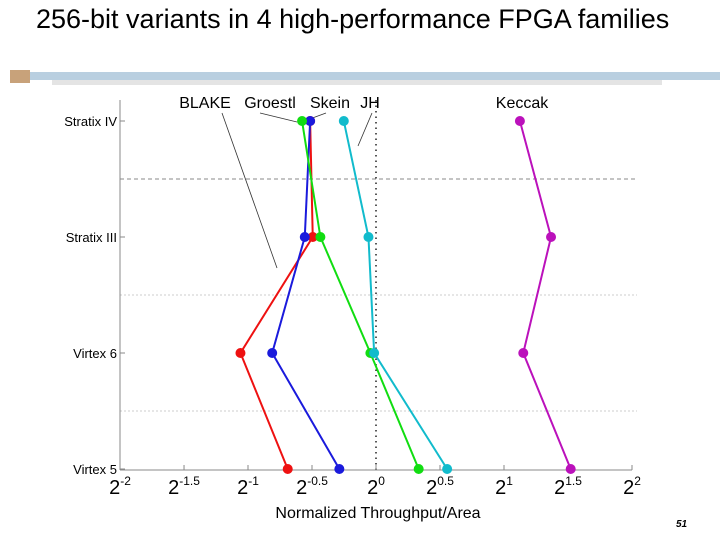 The height and width of the screenshot is (540, 720). What do you see at coordinates (91, 237) in the screenshot?
I see `y-tick-label: Stratix III` at bounding box center [91, 237].